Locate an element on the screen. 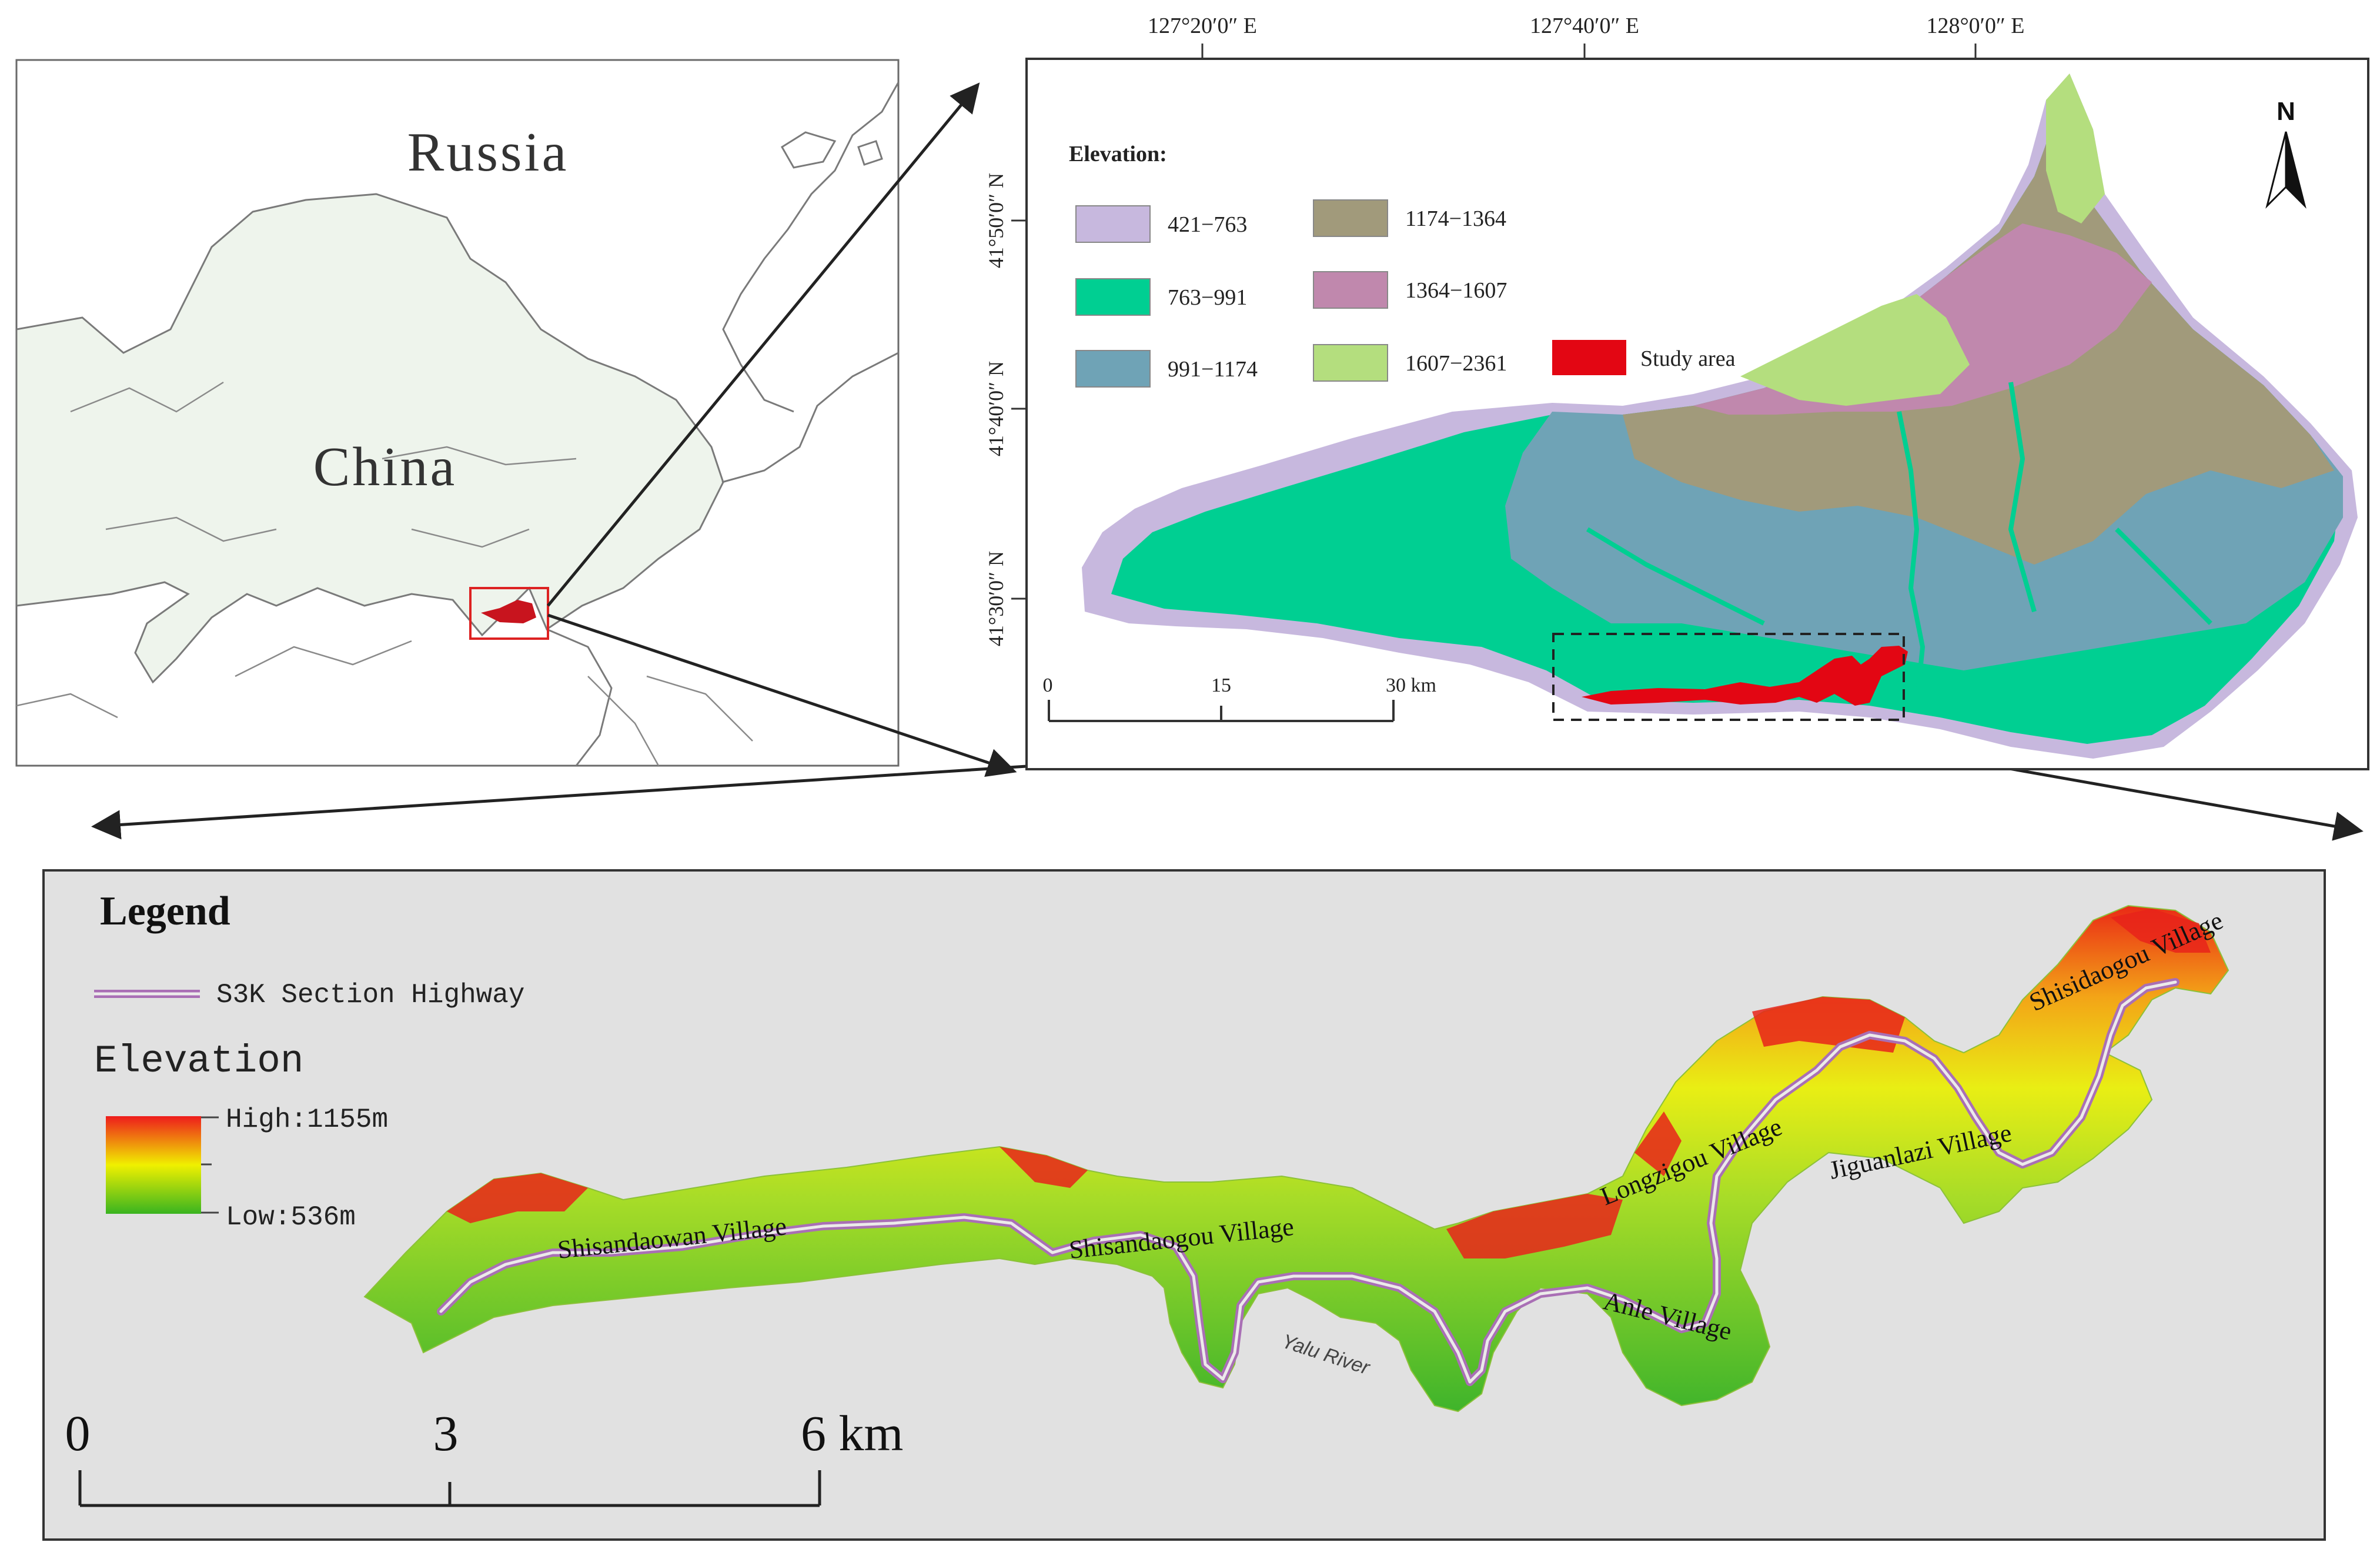 Image resolution: width=2380 pixels, height=1559 pixels. legend-swatch-study-area is located at coordinates (1589, 357).